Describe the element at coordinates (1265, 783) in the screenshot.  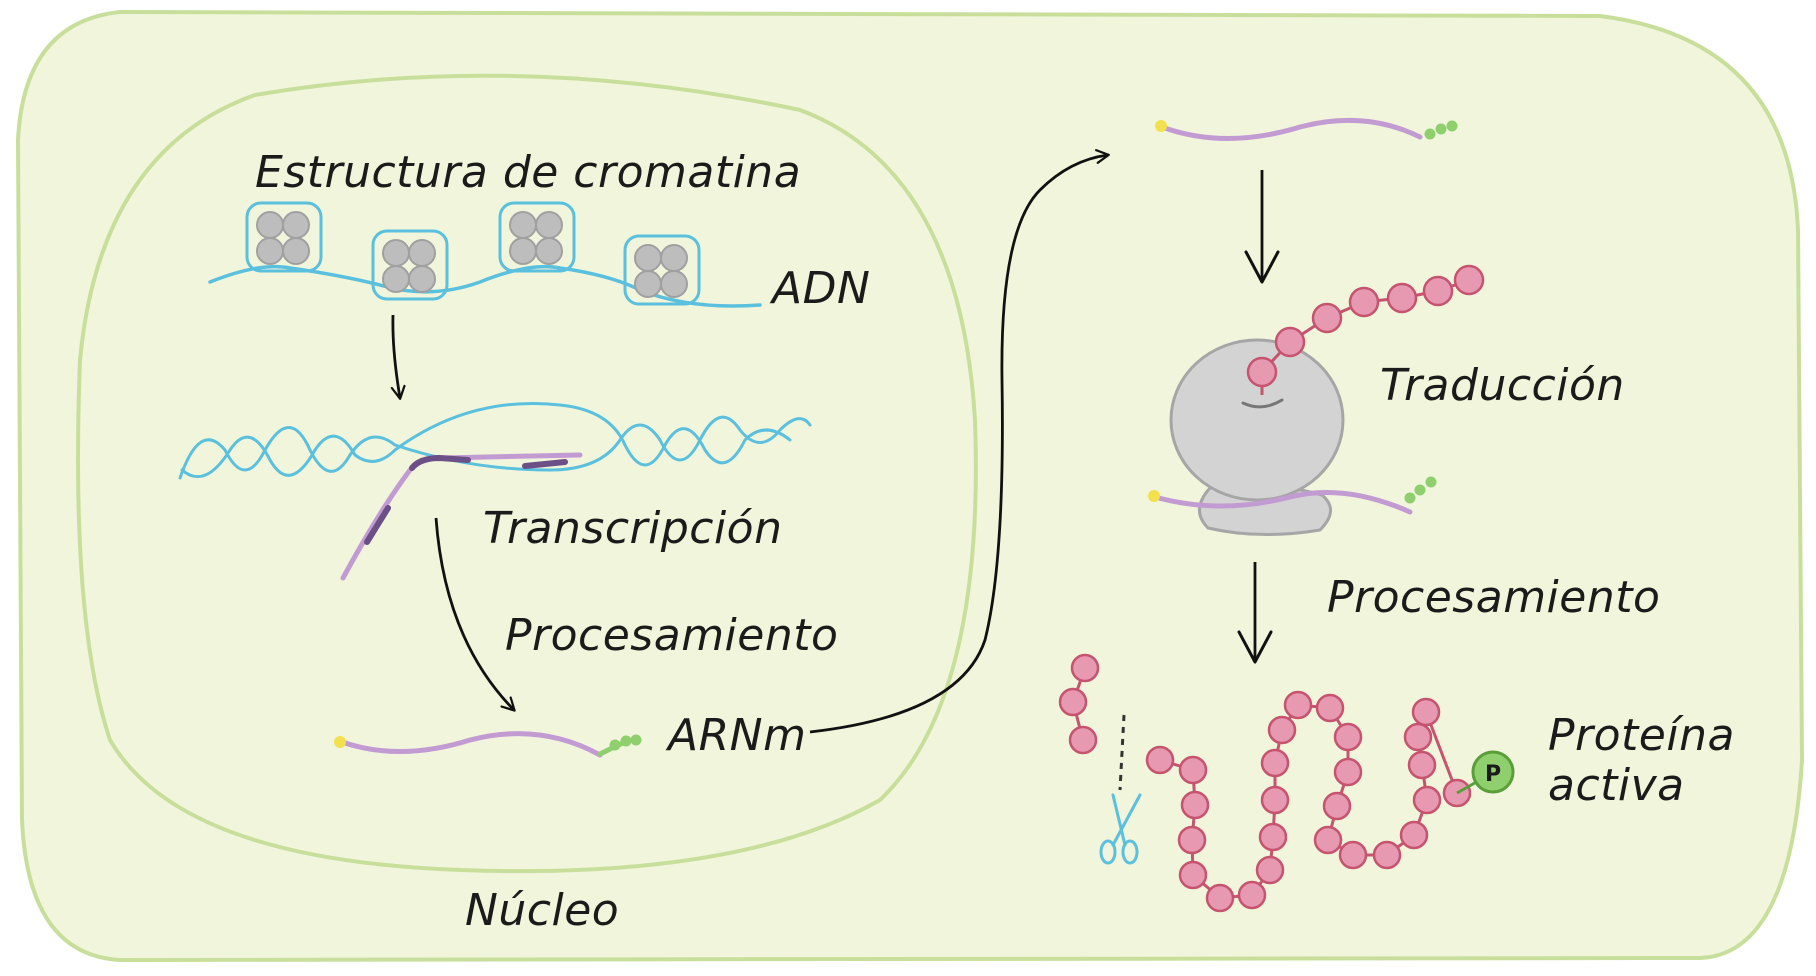
I see `protein-chain` at that location.